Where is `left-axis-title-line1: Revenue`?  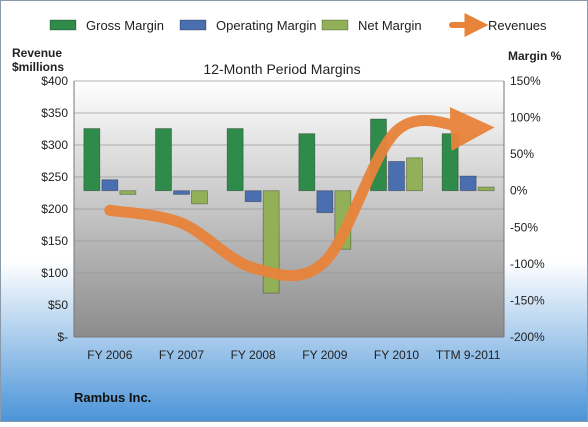
left-axis-title-line1: Revenue is located at coordinates (37, 53).